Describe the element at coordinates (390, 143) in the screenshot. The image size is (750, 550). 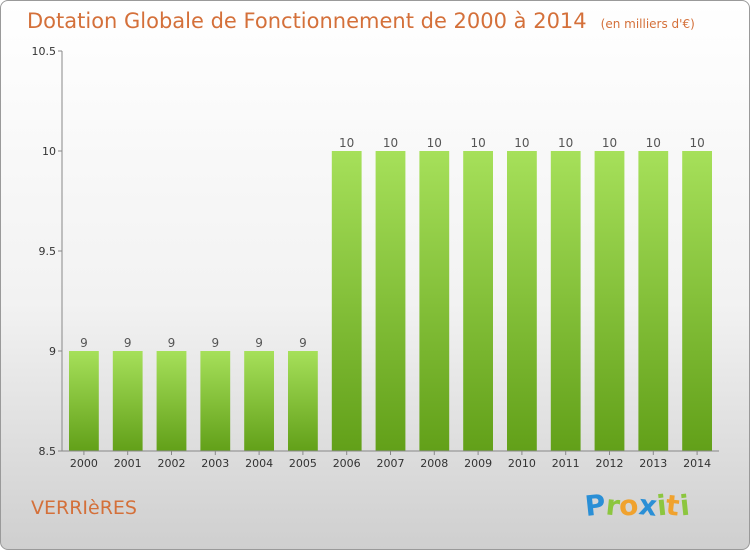
I see `data-label-2007: 10` at that location.